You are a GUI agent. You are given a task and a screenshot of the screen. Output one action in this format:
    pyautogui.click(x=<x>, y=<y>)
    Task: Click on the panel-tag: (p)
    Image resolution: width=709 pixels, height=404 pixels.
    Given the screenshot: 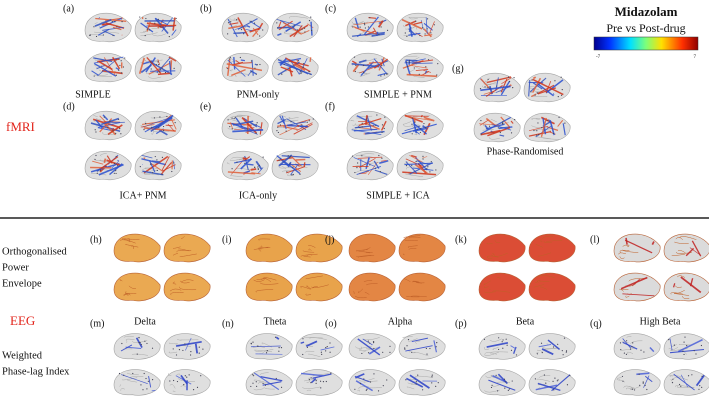 What is the action you would take?
    pyautogui.click(x=461, y=323)
    